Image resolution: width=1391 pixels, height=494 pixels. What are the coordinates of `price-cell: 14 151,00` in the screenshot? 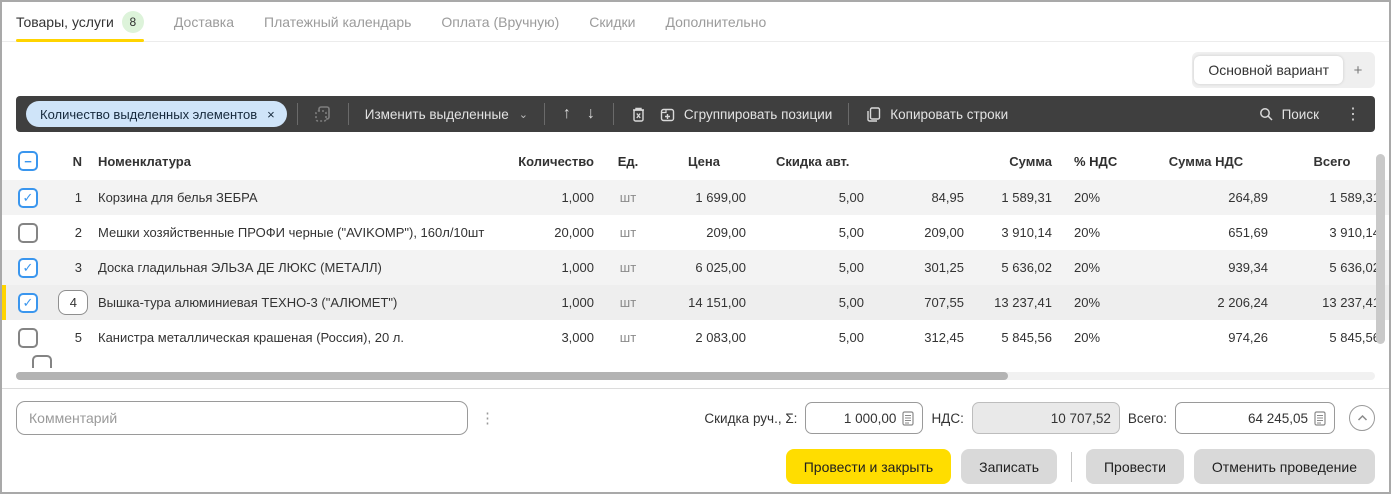 It's located at (717, 302).